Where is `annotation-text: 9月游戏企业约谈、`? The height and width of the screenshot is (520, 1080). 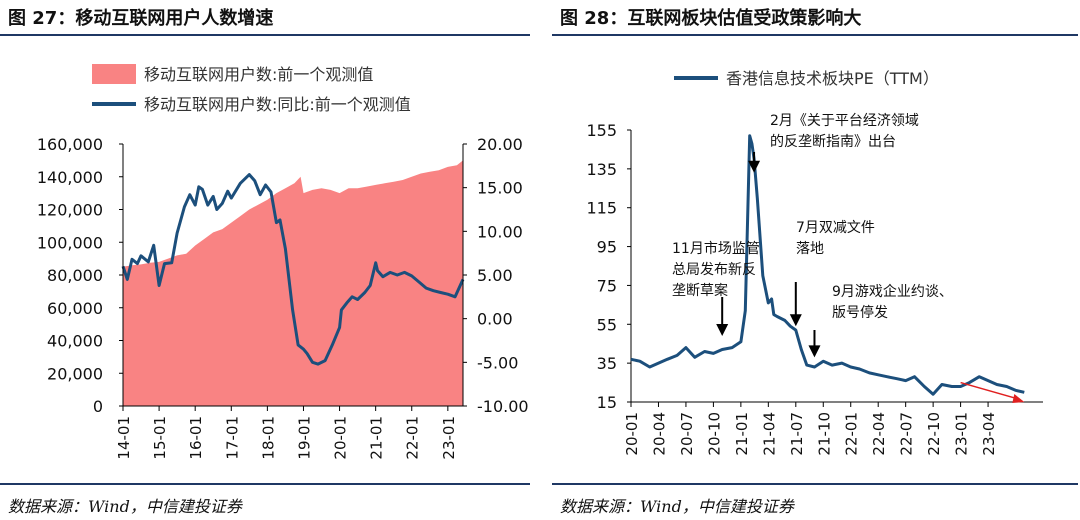 annotation-text: 9月游戏企业约谈、 is located at coordinates (892, 291).